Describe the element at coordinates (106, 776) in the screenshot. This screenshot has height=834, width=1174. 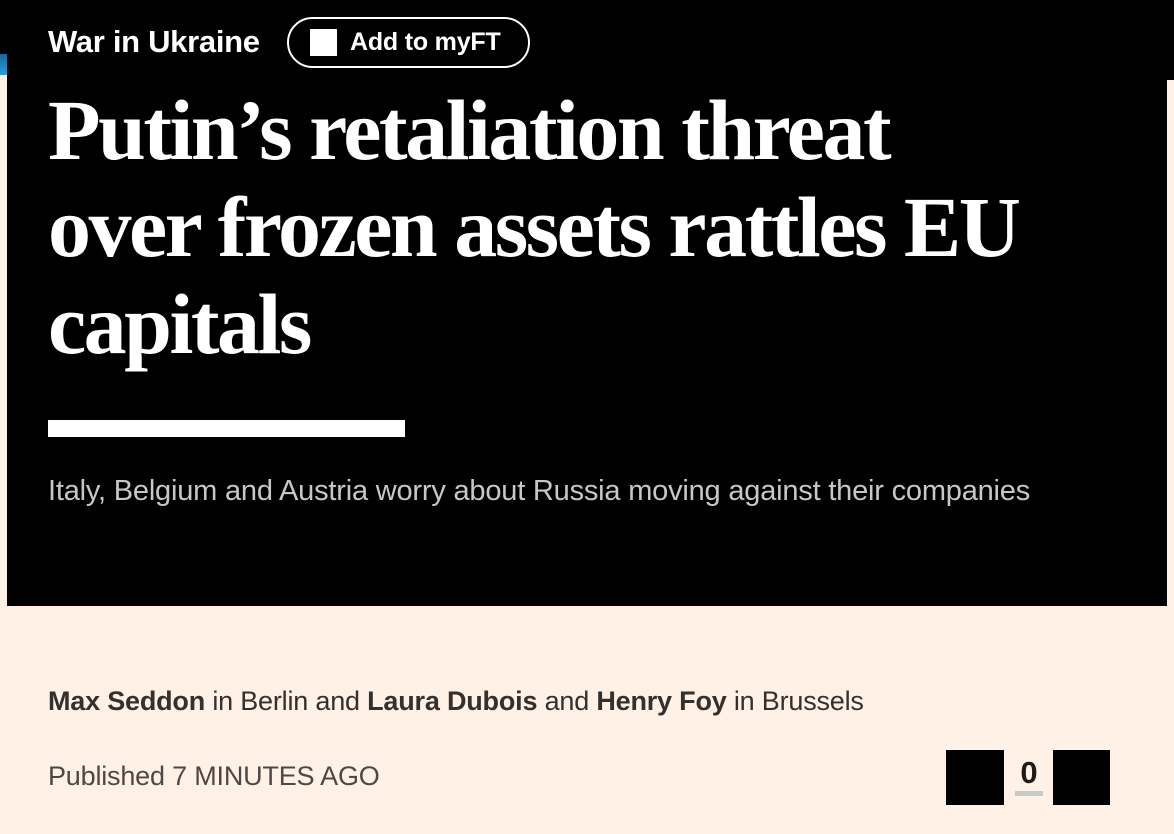
I see `published-label: Published` at that location.